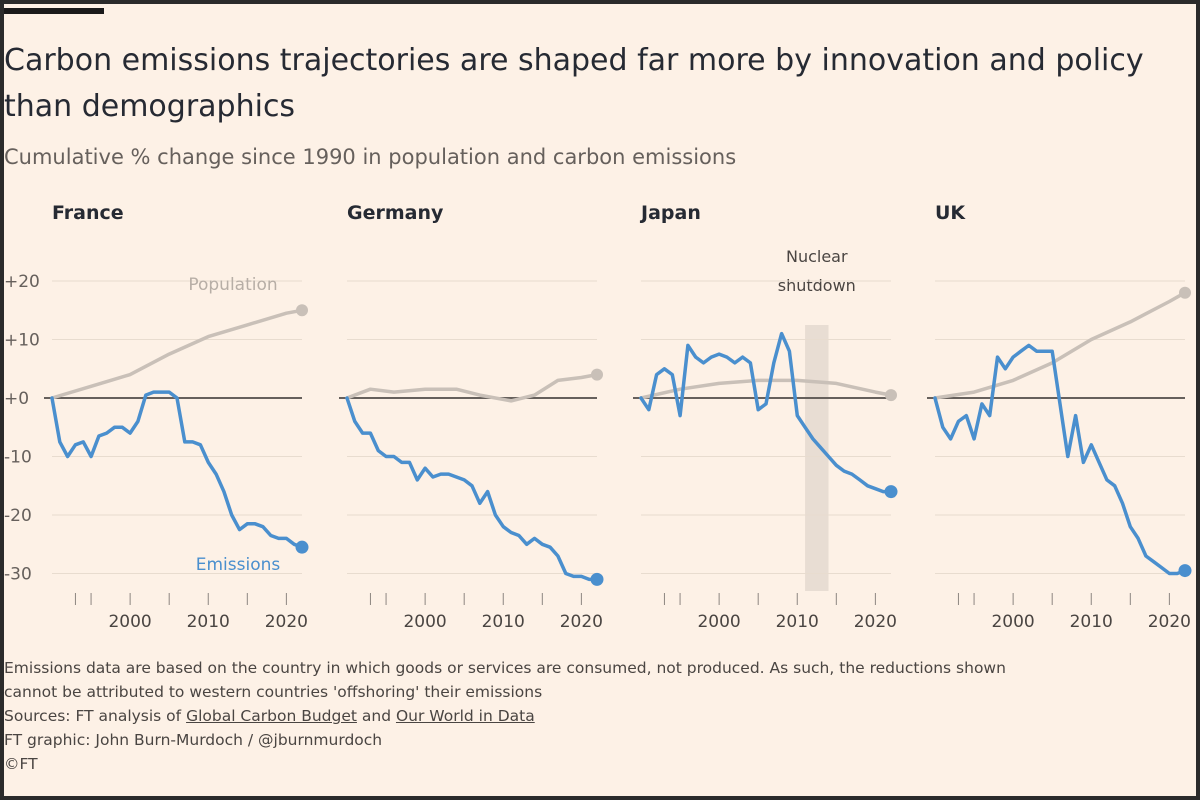  I want to click on panel-title-uk: UK, so click(950, 213).